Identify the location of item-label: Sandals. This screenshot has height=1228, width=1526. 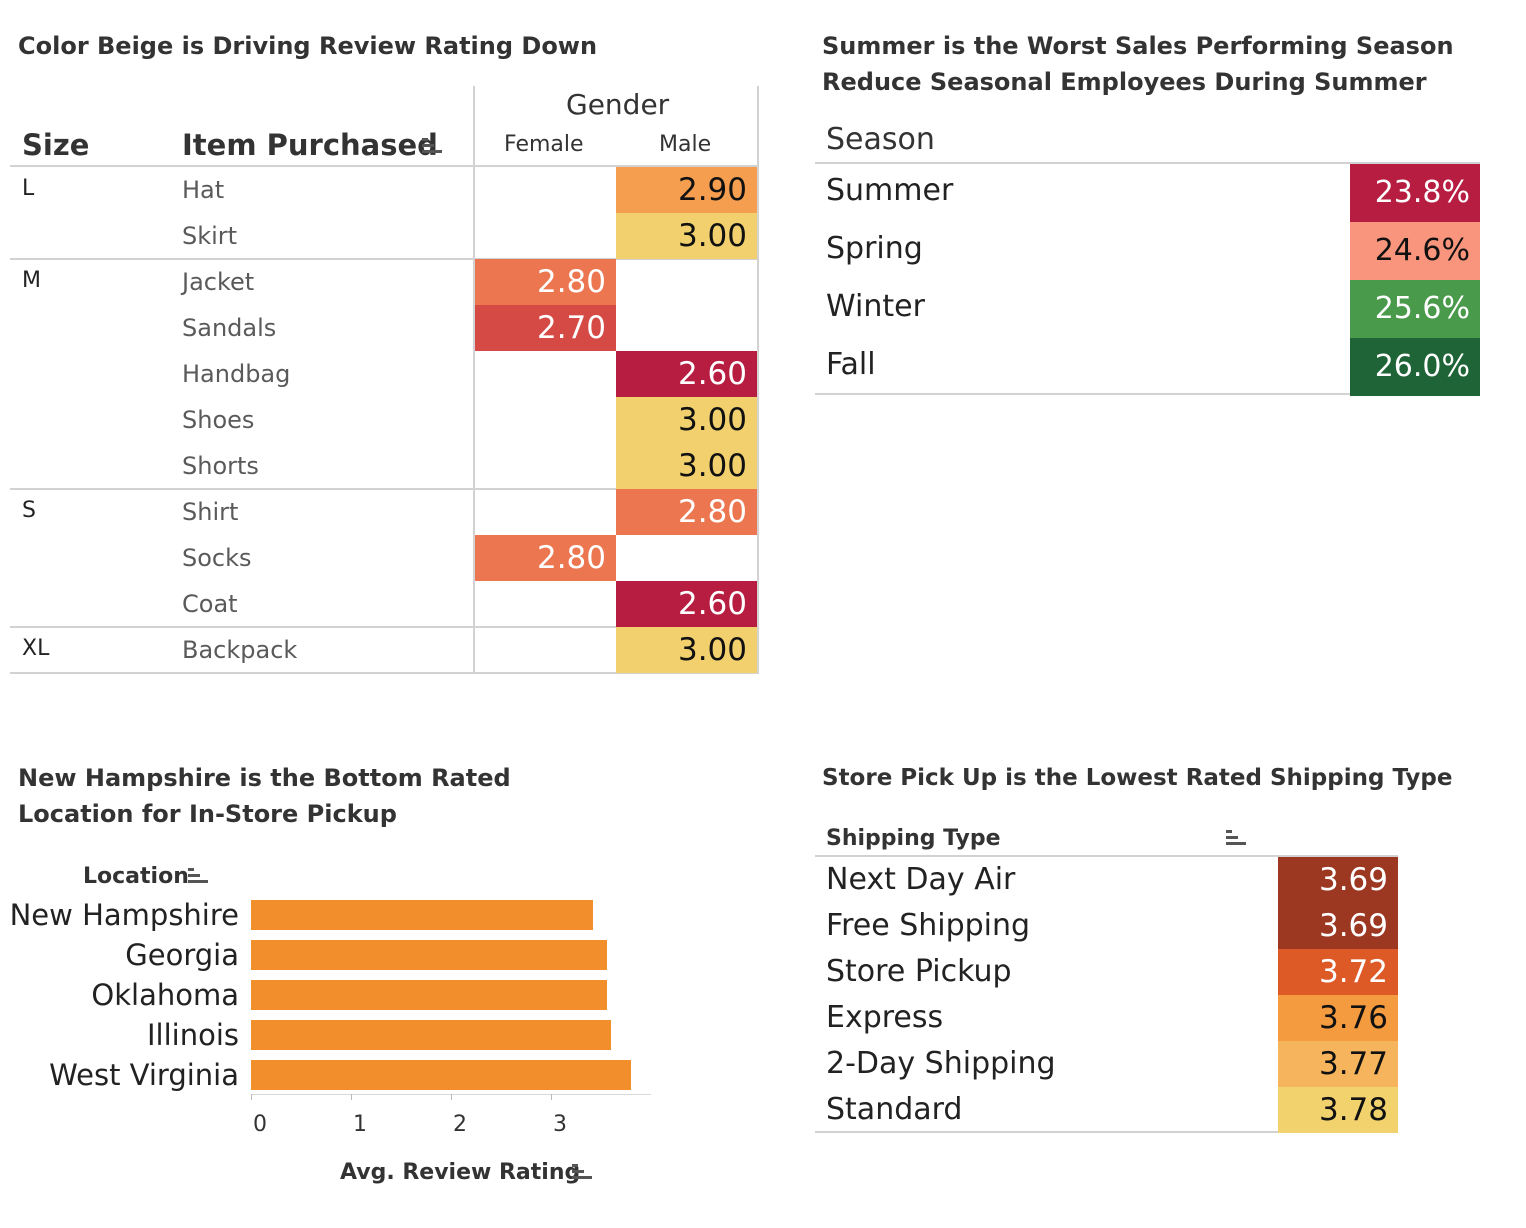
(229, 328).